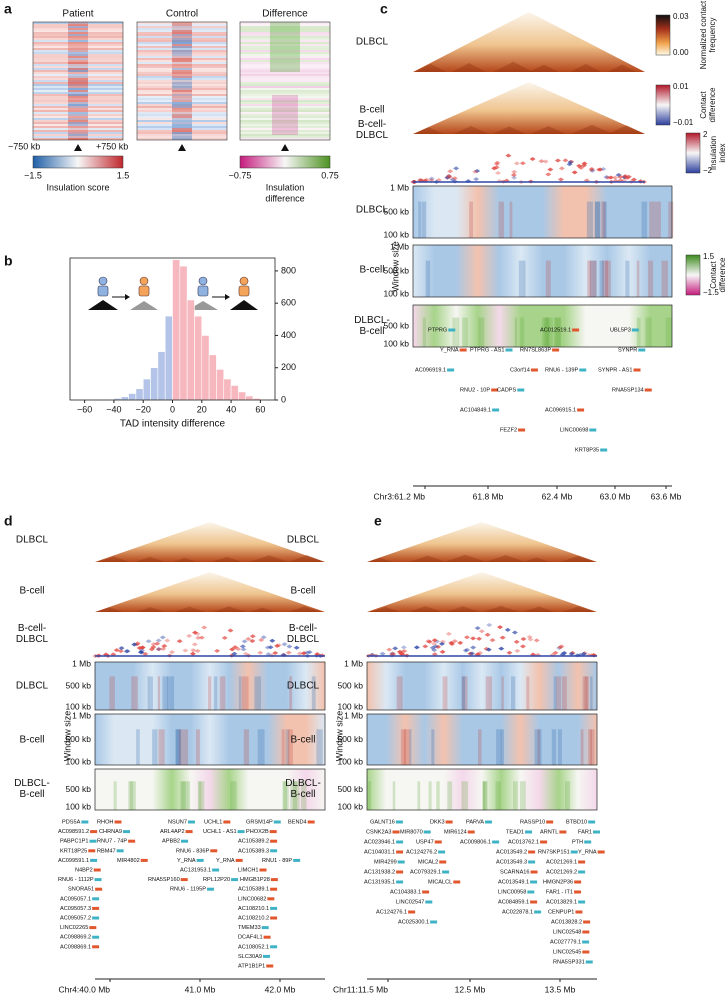  Describe the element at coordinates (428, 862) in the screenshot. I see `gene-label: MICAL2` at that location.